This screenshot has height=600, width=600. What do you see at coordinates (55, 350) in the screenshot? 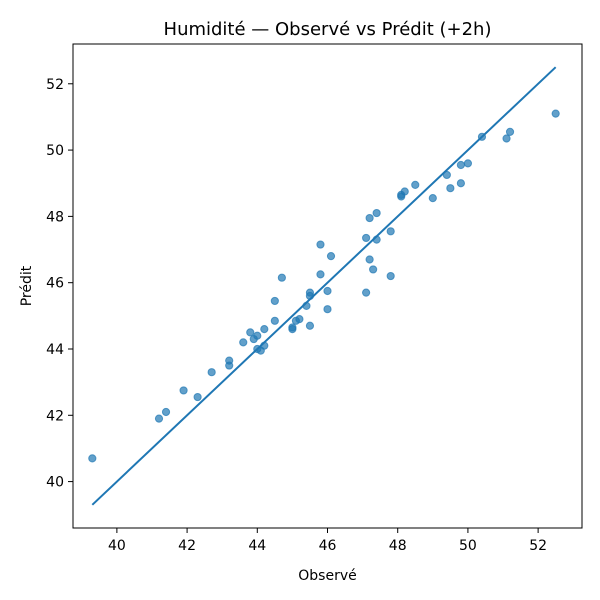
I see `y-tick-label: 44` at bounding box center [55, 350].